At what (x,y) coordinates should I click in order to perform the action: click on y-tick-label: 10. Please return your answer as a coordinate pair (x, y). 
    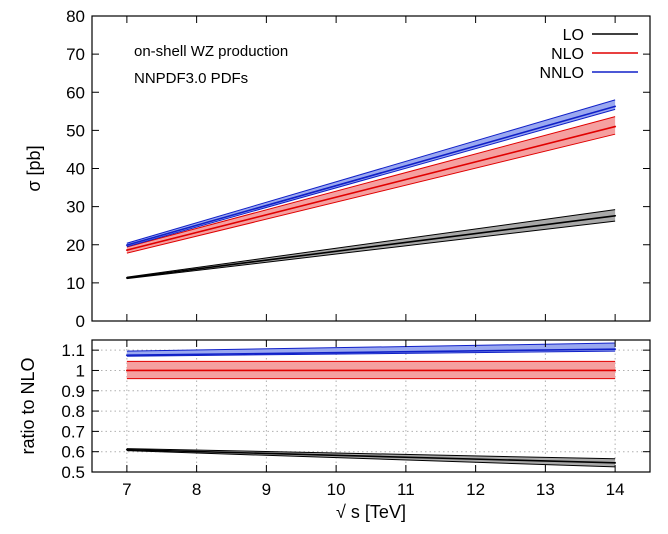
    Looking at the image, I should click on (75, 283).